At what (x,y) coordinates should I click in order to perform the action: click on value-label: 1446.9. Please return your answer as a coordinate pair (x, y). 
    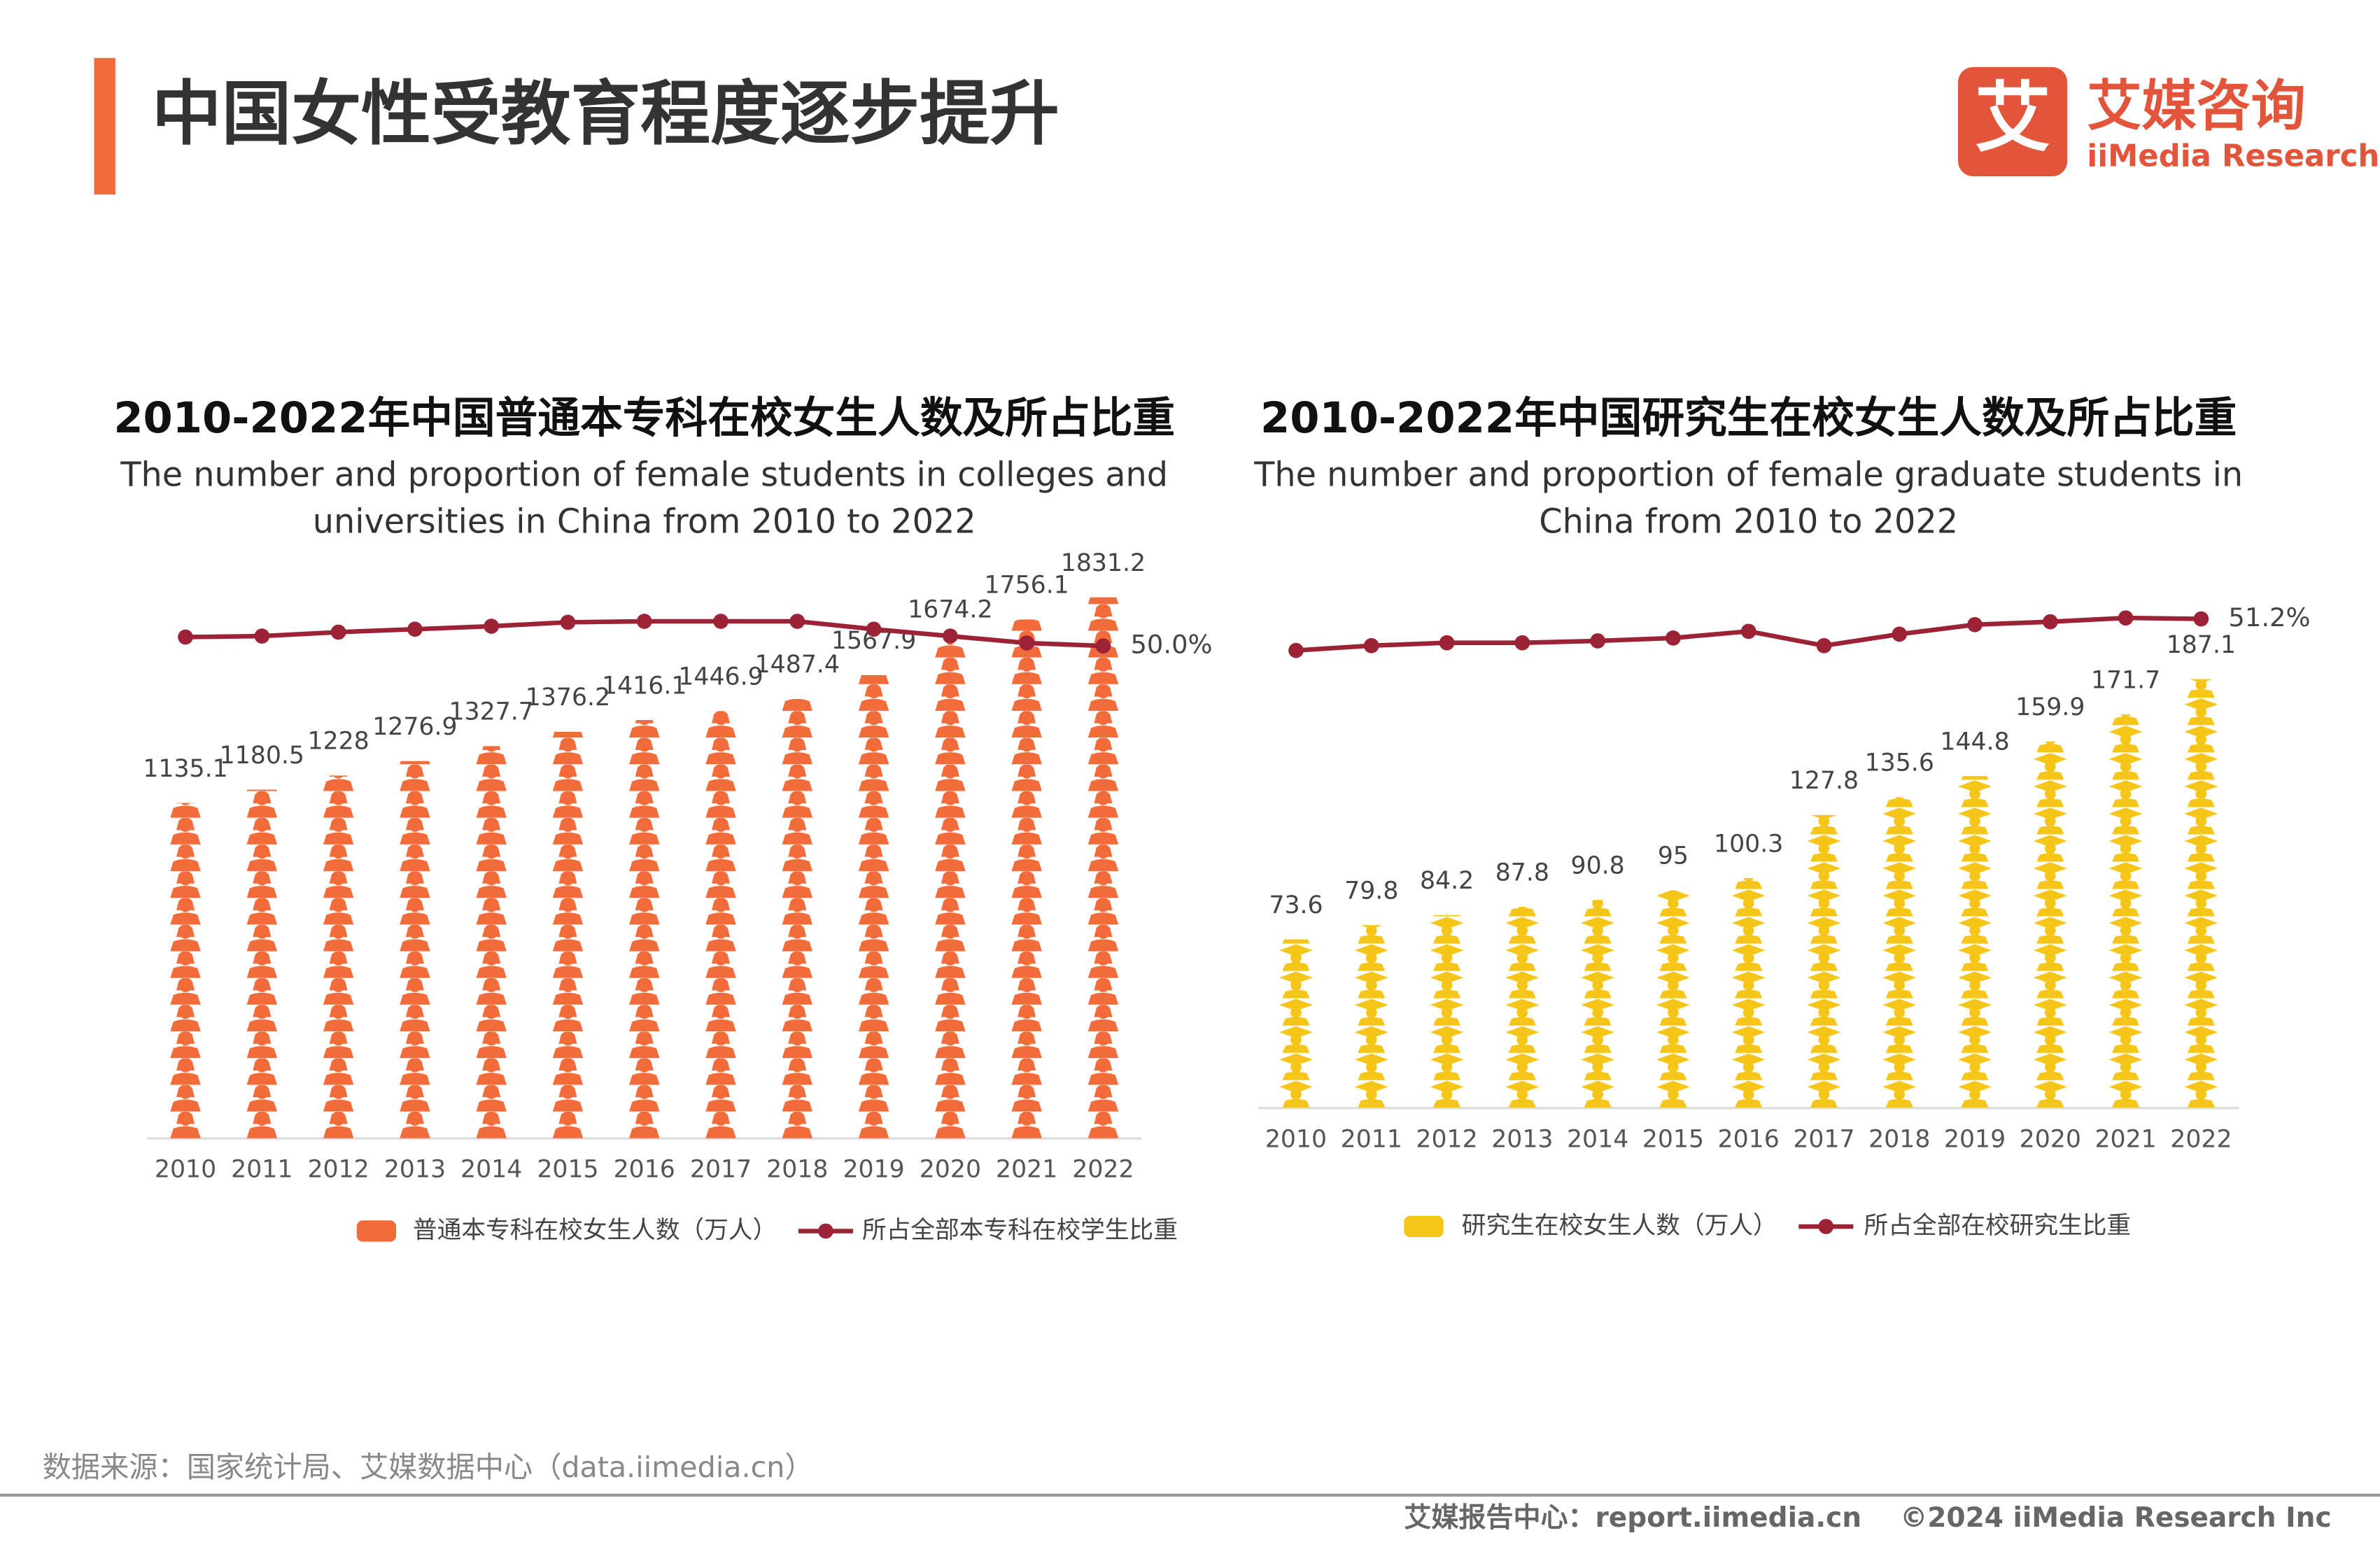
    Looking at the image, I should click on (721, 677).